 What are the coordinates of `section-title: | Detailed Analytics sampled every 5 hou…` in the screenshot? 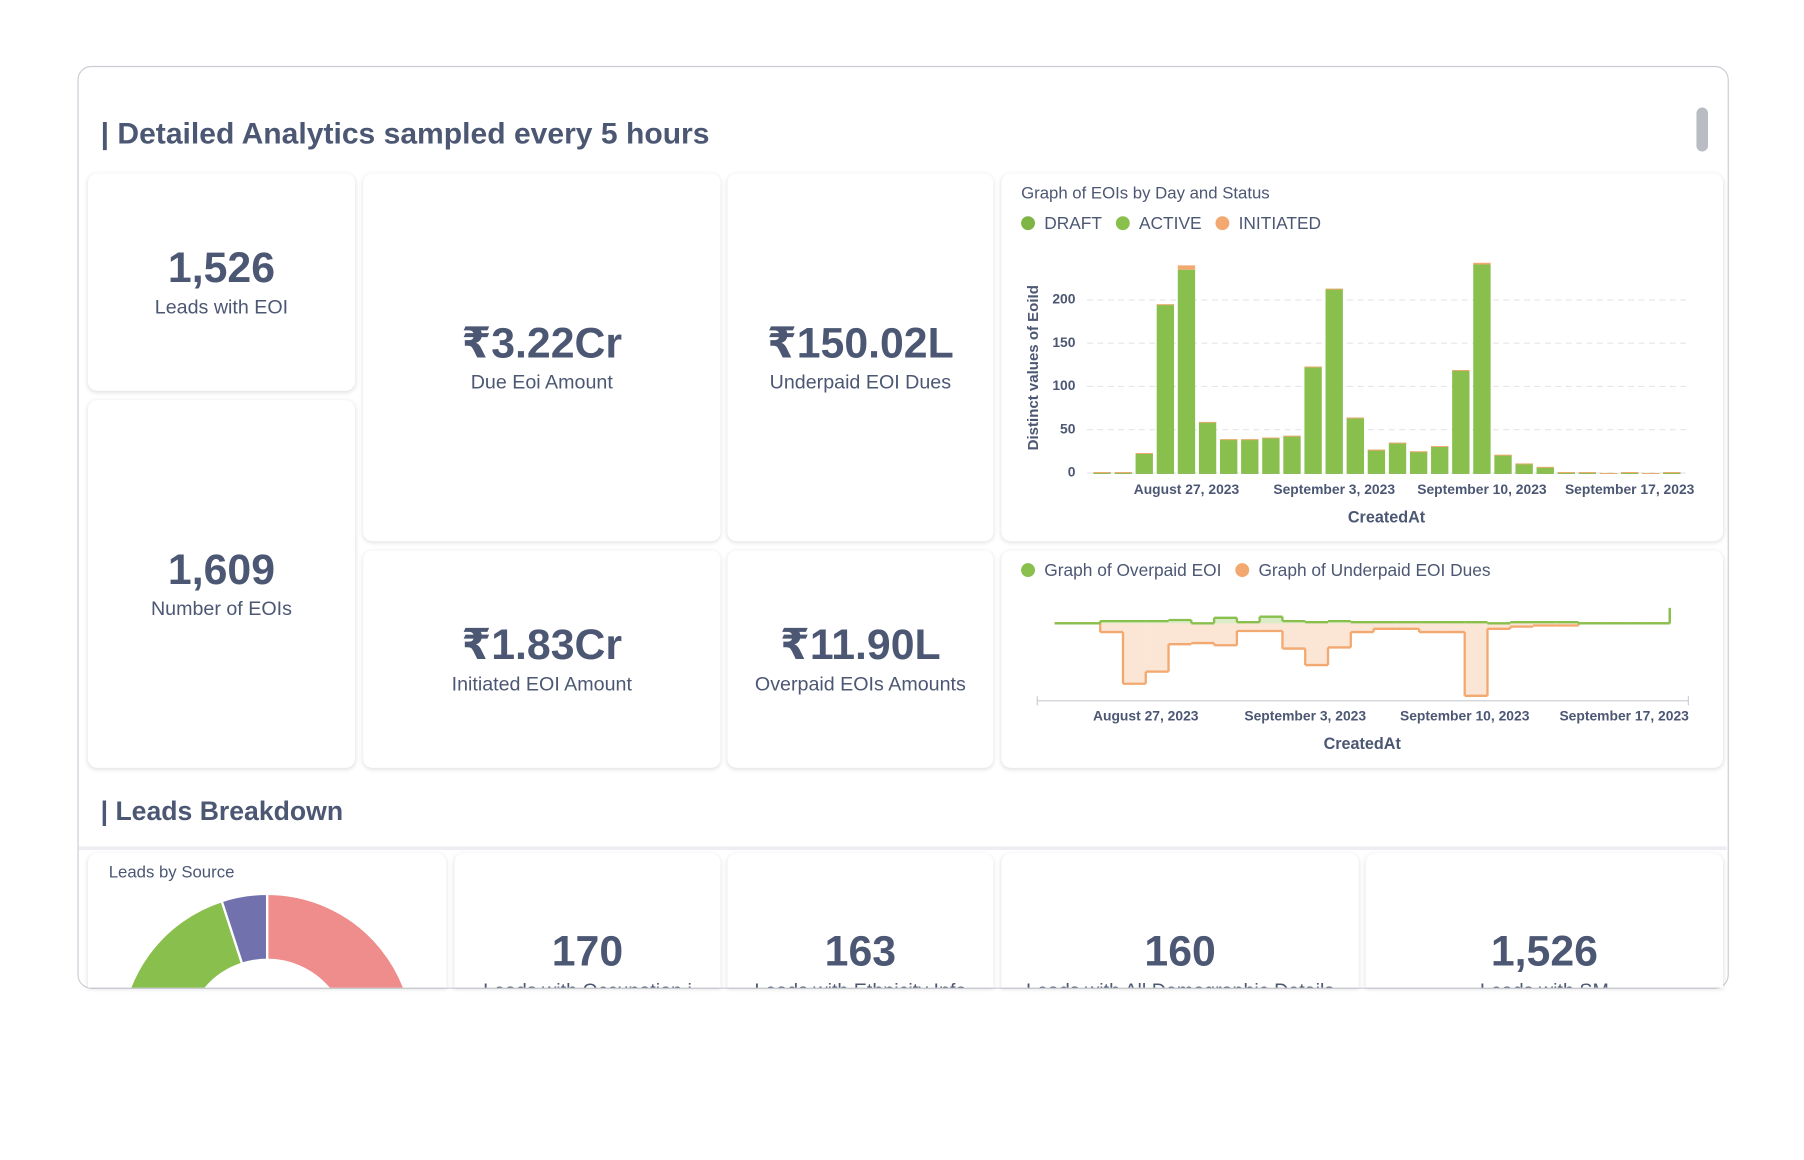 It's located at (405, 133).